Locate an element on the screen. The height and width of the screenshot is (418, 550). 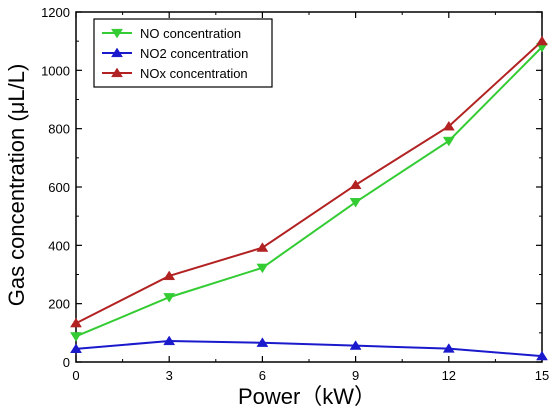
legend-item: NO2 concentration is located at coordinates (175, 53).